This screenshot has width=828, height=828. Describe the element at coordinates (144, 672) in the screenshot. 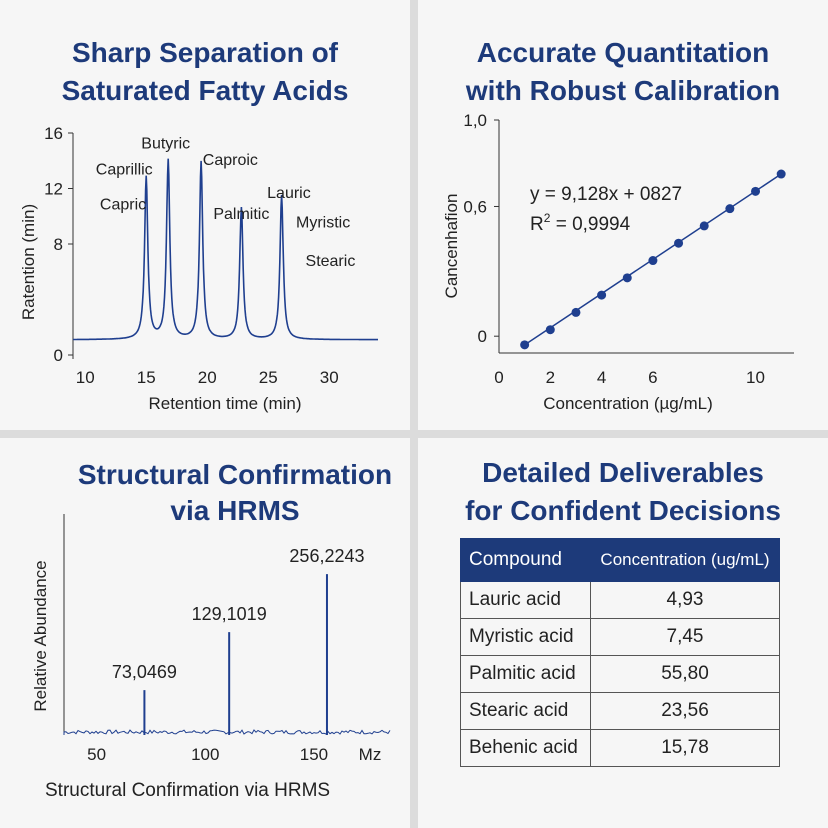

I see `peak-mz-label: 73,0469` at that location.